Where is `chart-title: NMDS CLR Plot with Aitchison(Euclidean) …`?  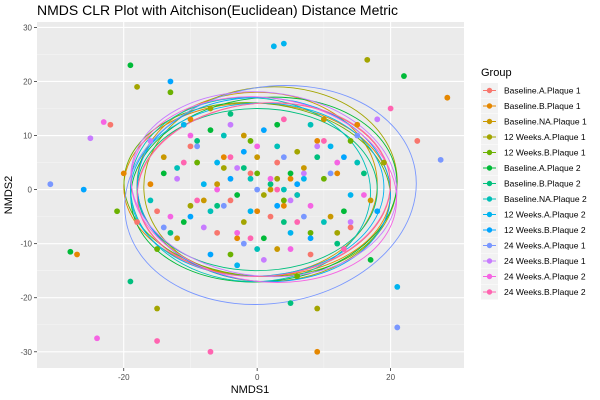 chart-title: NMDS CLR Plot with Aitchison(Euclidean) … is located at coordinates (217, 10).